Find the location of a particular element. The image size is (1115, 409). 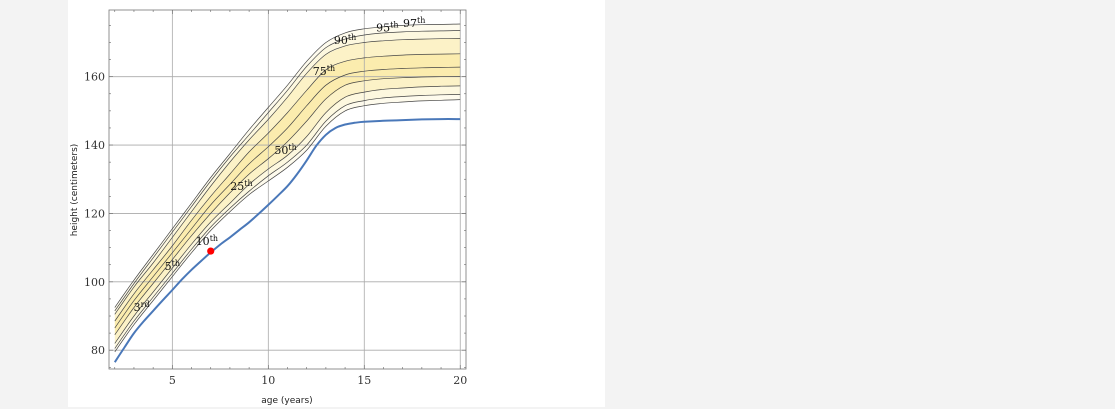

percentile-label: 97th is located at coordinates (414, 23).